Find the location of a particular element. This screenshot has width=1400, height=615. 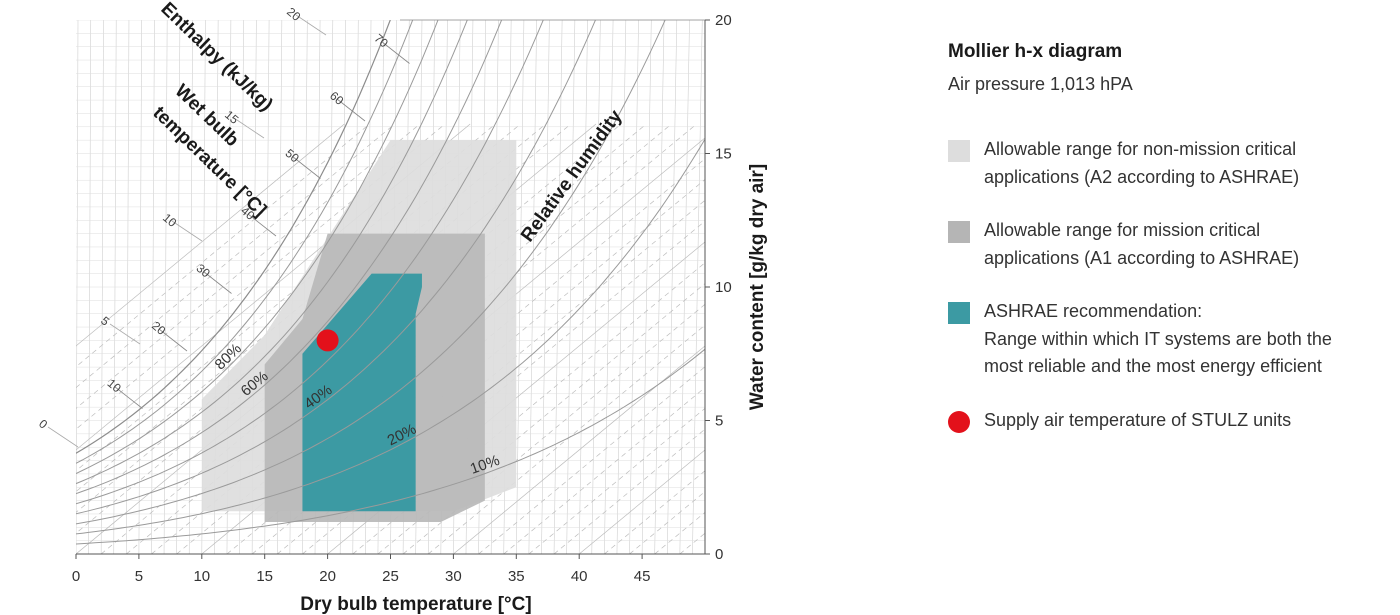

x-axis-title: Dry bulb temperature [°C] is located at coordinates (415, 604).